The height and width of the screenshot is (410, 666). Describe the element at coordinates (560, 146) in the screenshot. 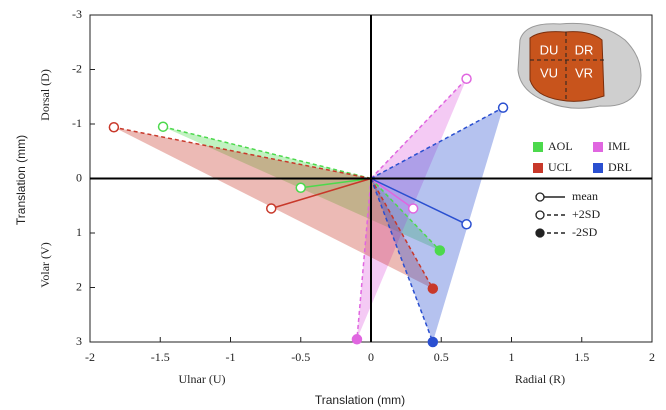

I see `legend-label: AOL` at that location.